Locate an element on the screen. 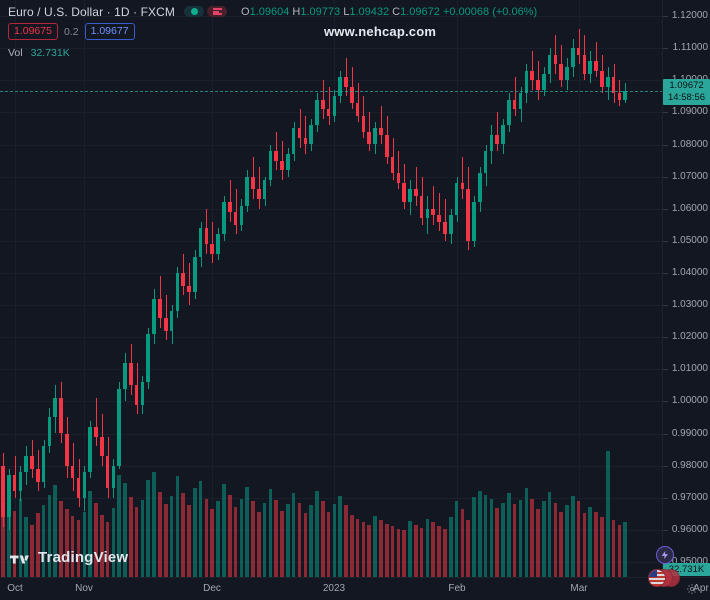  last-price-badge: 1.09672 14:58:56 is located at coordinates (686, 92).